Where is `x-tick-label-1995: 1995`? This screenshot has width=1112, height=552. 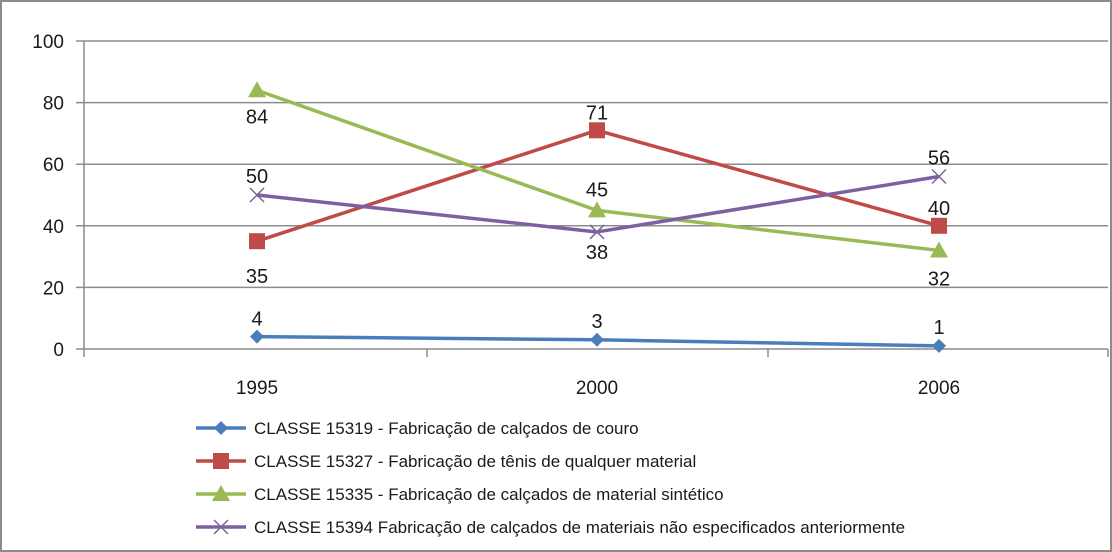 x-tick-label-1995: 1995 is located at coordinates (257, 388).